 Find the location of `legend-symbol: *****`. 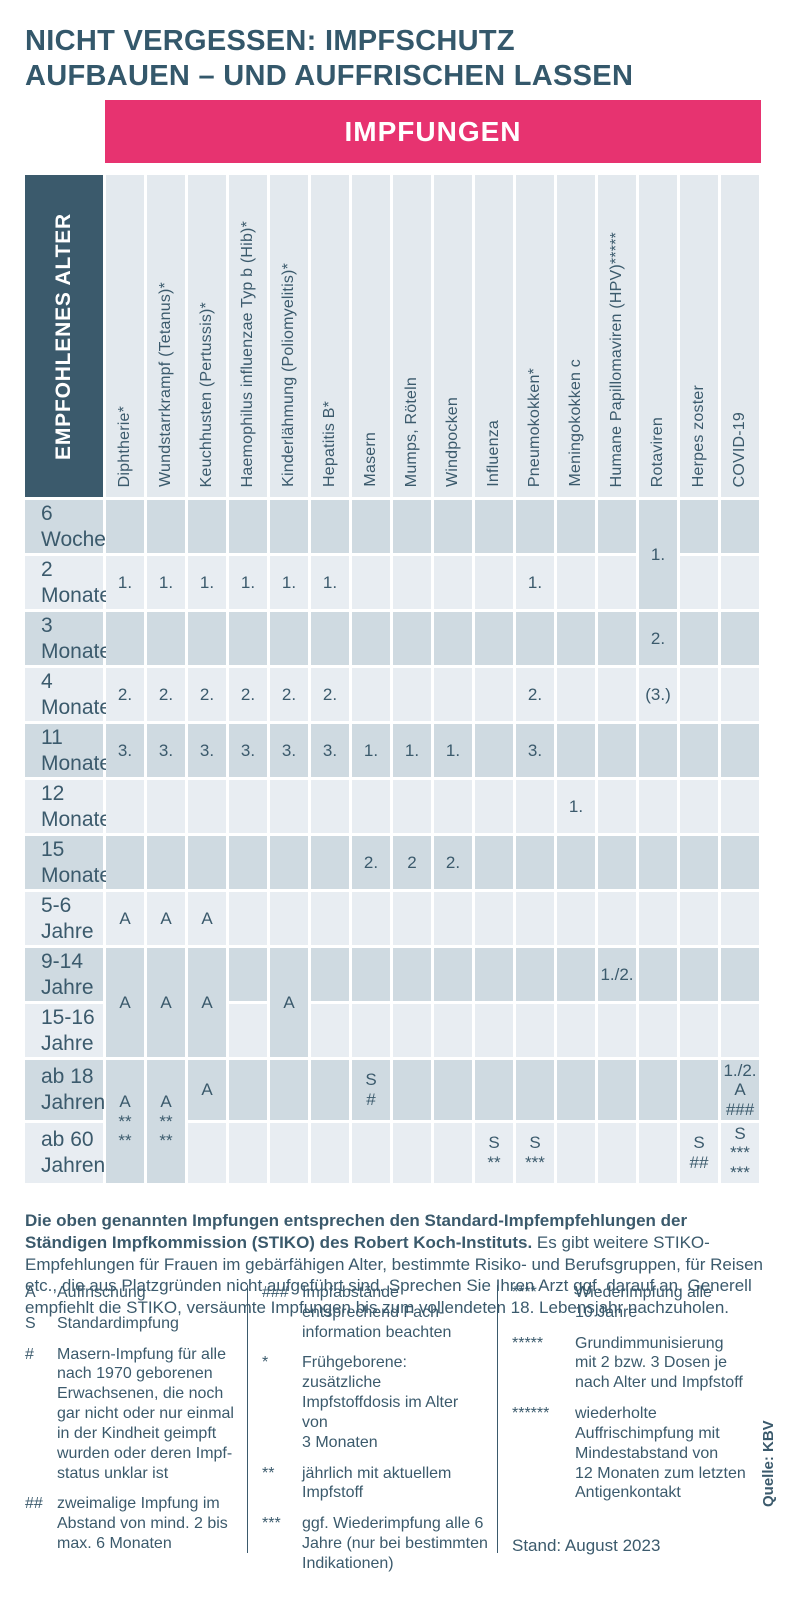

legend-symbol: ***** is located at coordinates (528, 1343).